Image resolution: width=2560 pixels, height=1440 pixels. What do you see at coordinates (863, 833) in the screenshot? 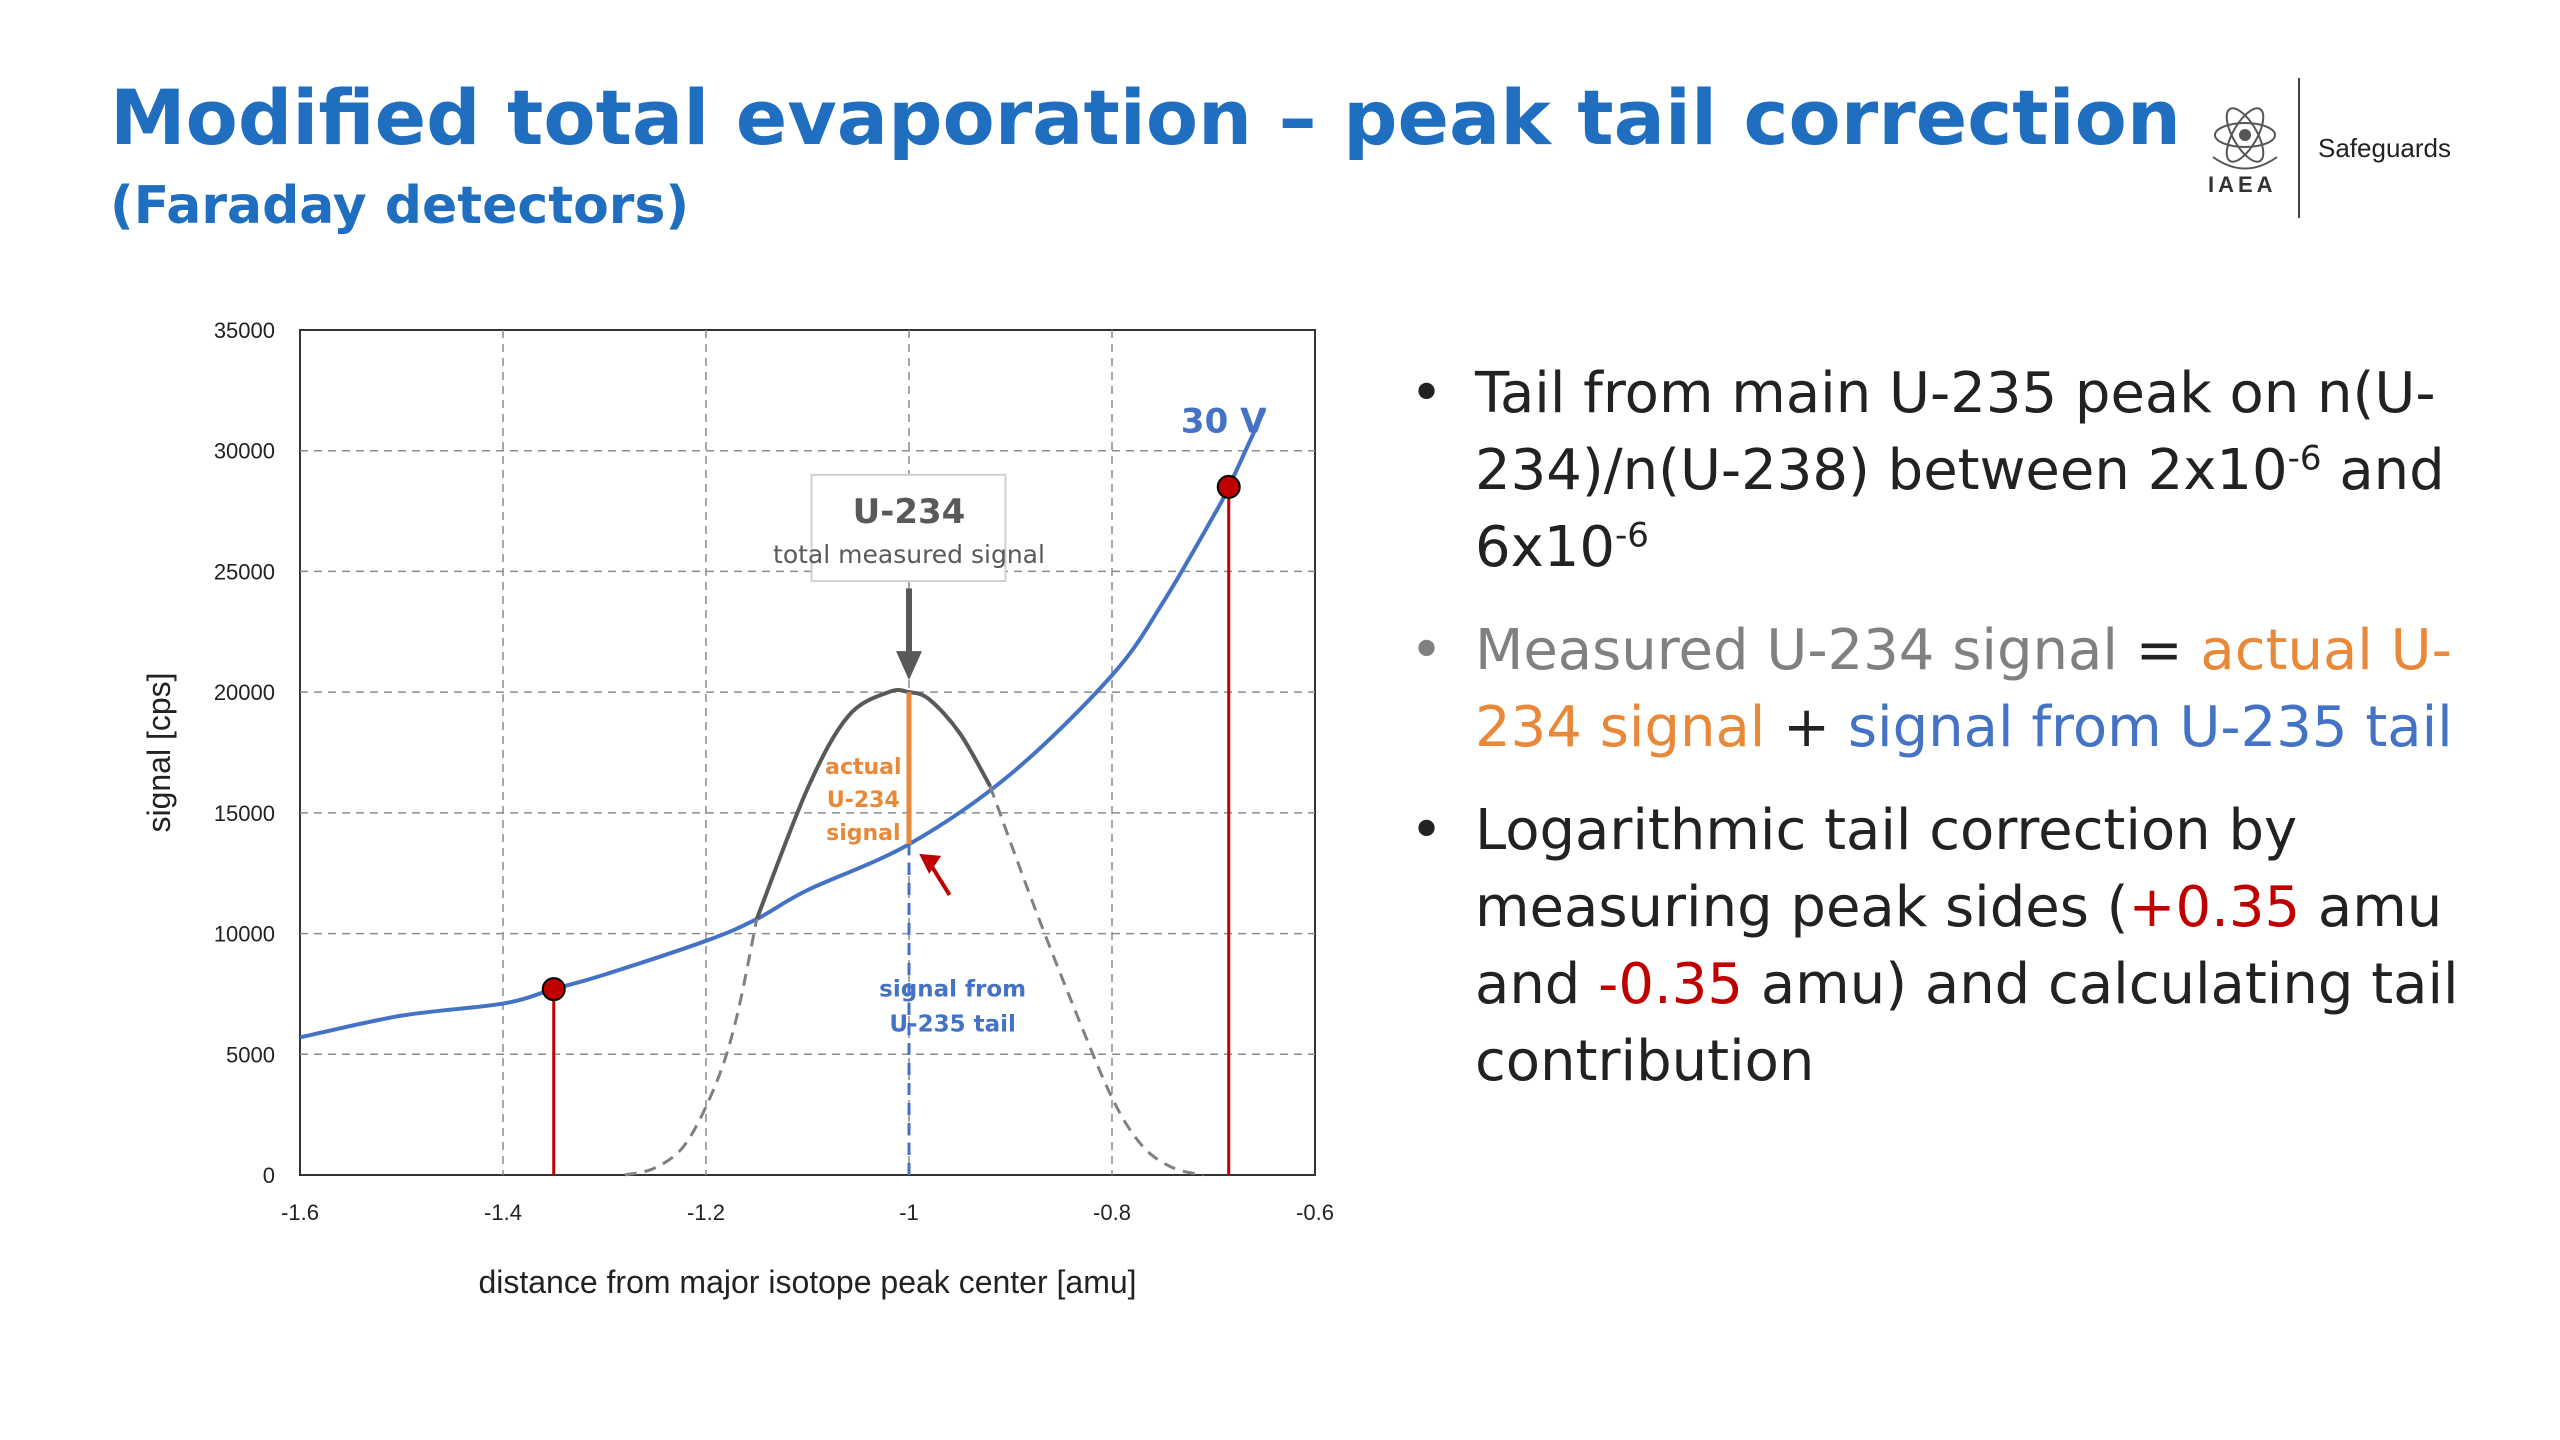
I see `actual-signal-label: signal` at bounding box center [863, 833].